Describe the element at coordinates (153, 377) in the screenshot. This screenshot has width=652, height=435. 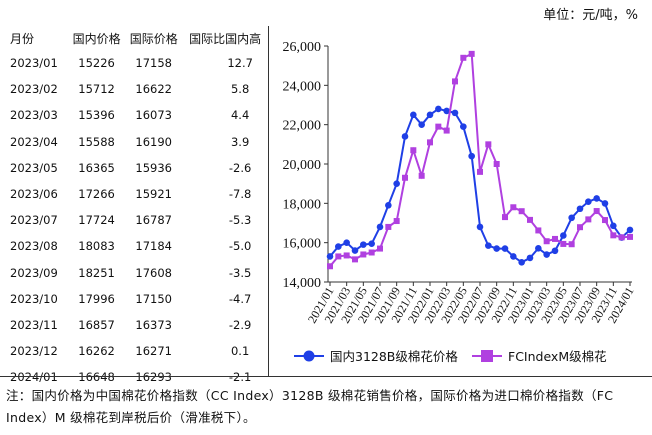
I see `table-cell: 16293` at that location.